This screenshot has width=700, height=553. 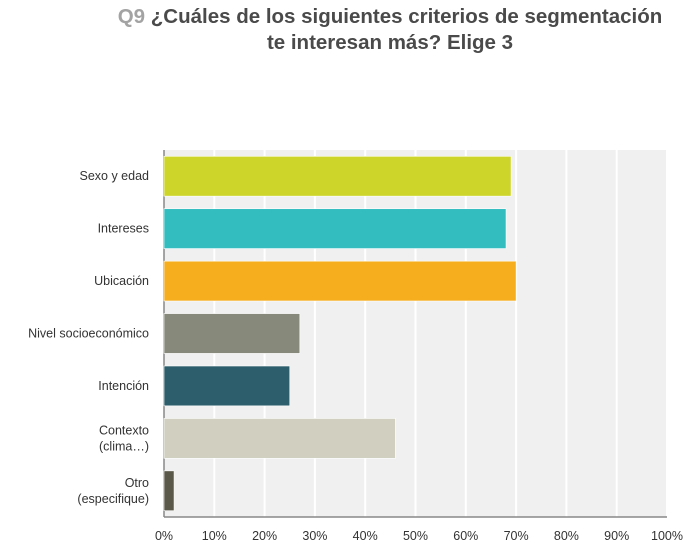 What do you see at coordinates (115, 176) in the screenshot?
I see `category-label: Sexo y edad` at bounding box center [115, 176].